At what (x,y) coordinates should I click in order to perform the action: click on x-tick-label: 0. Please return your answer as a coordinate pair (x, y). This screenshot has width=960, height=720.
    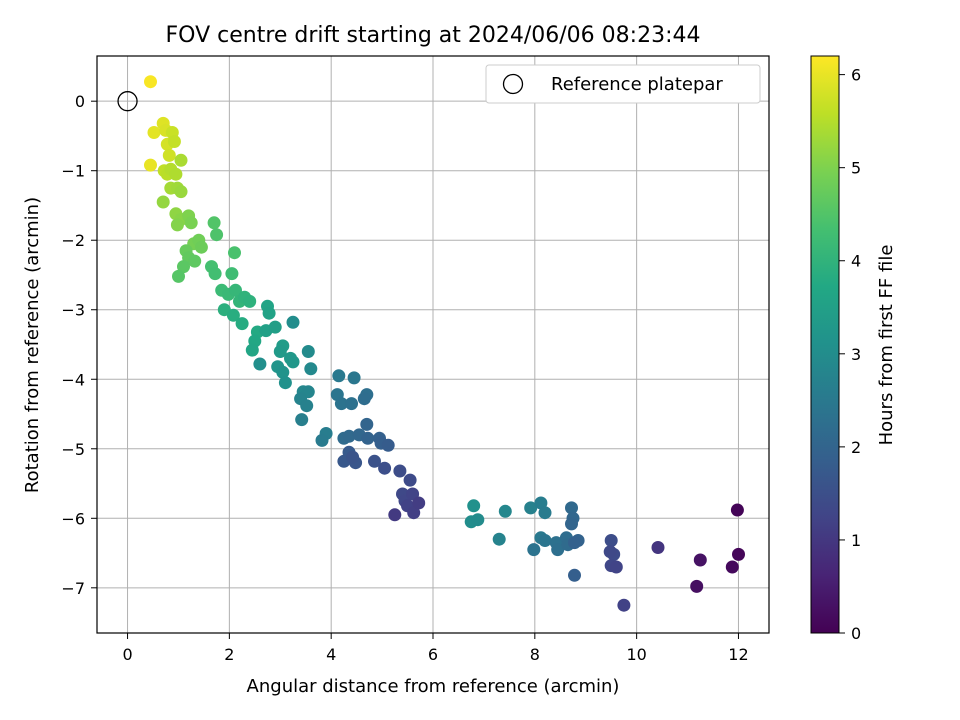
    Looking at the image, I should click on (127, 654).